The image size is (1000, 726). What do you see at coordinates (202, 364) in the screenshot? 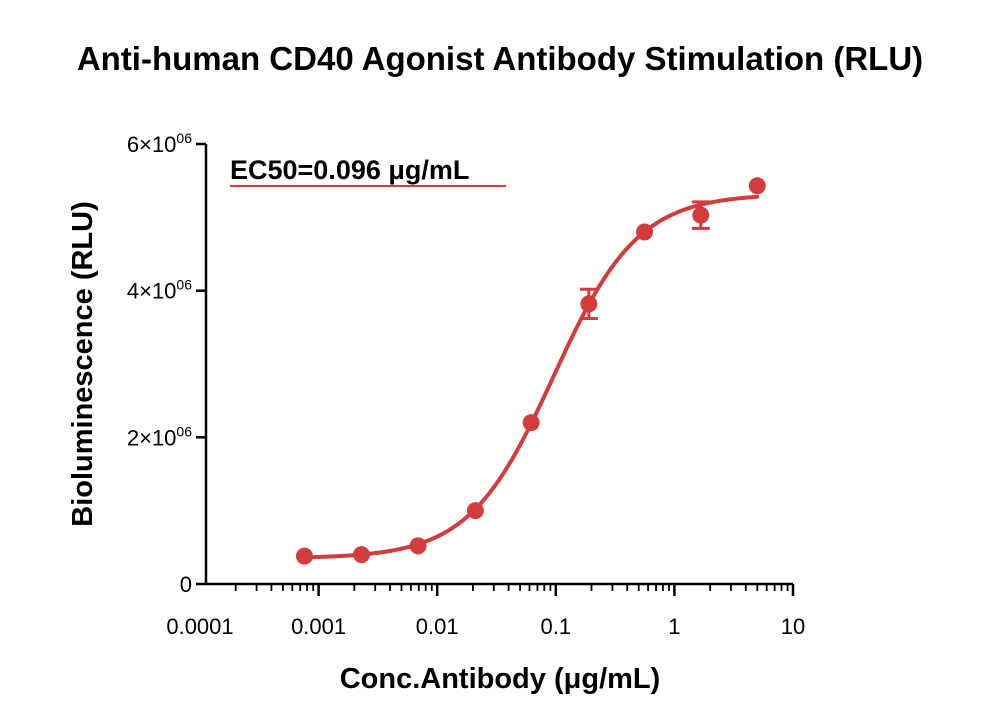
I see `y-axis` at bounding box center [202, 364].